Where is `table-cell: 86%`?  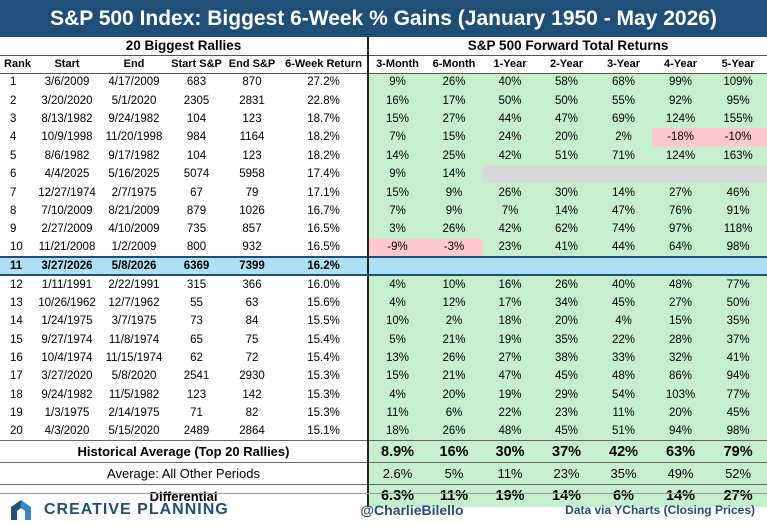 table-cell: 86% is located at coordinates (681, 376).